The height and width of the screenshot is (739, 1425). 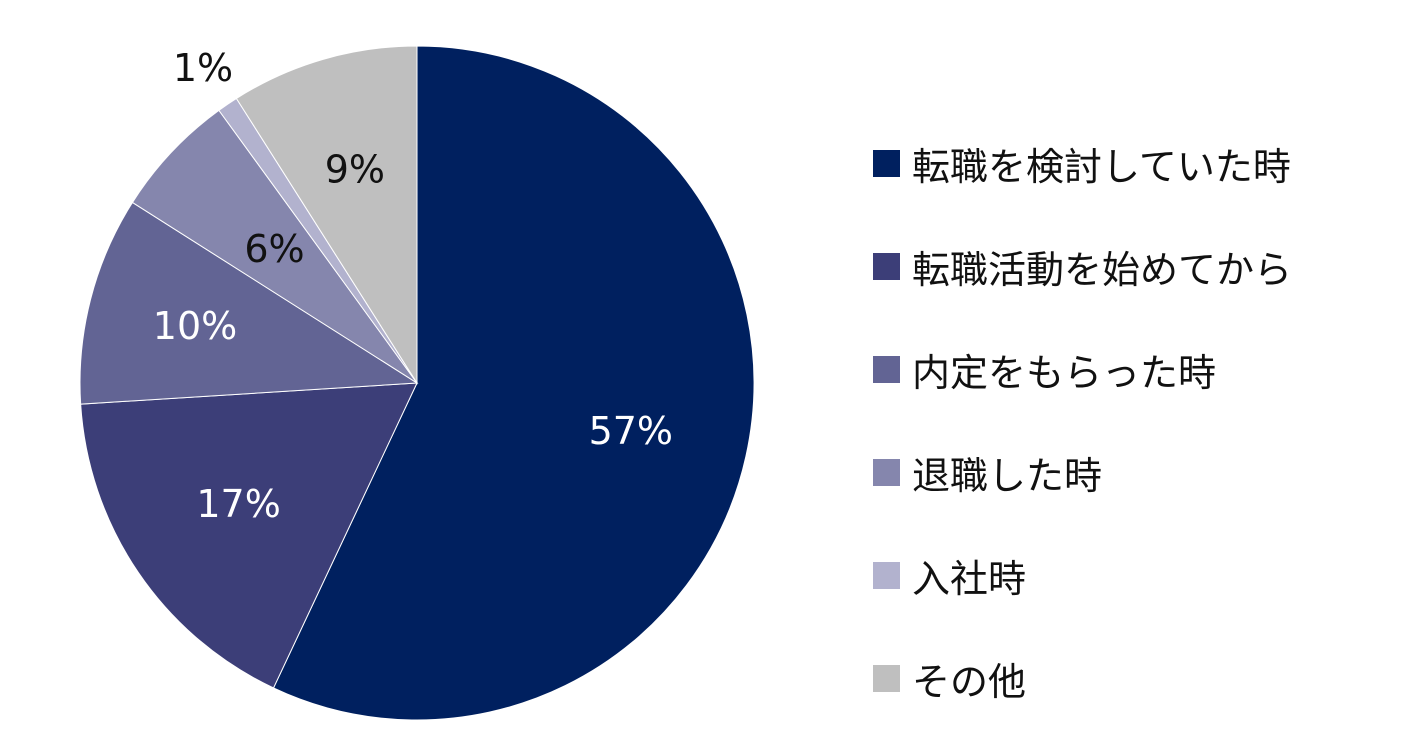 What do you see at coordinates (631, 431) in the screenshot?
I see `pie-value-label: 57%` at bounding box center [631, 431].